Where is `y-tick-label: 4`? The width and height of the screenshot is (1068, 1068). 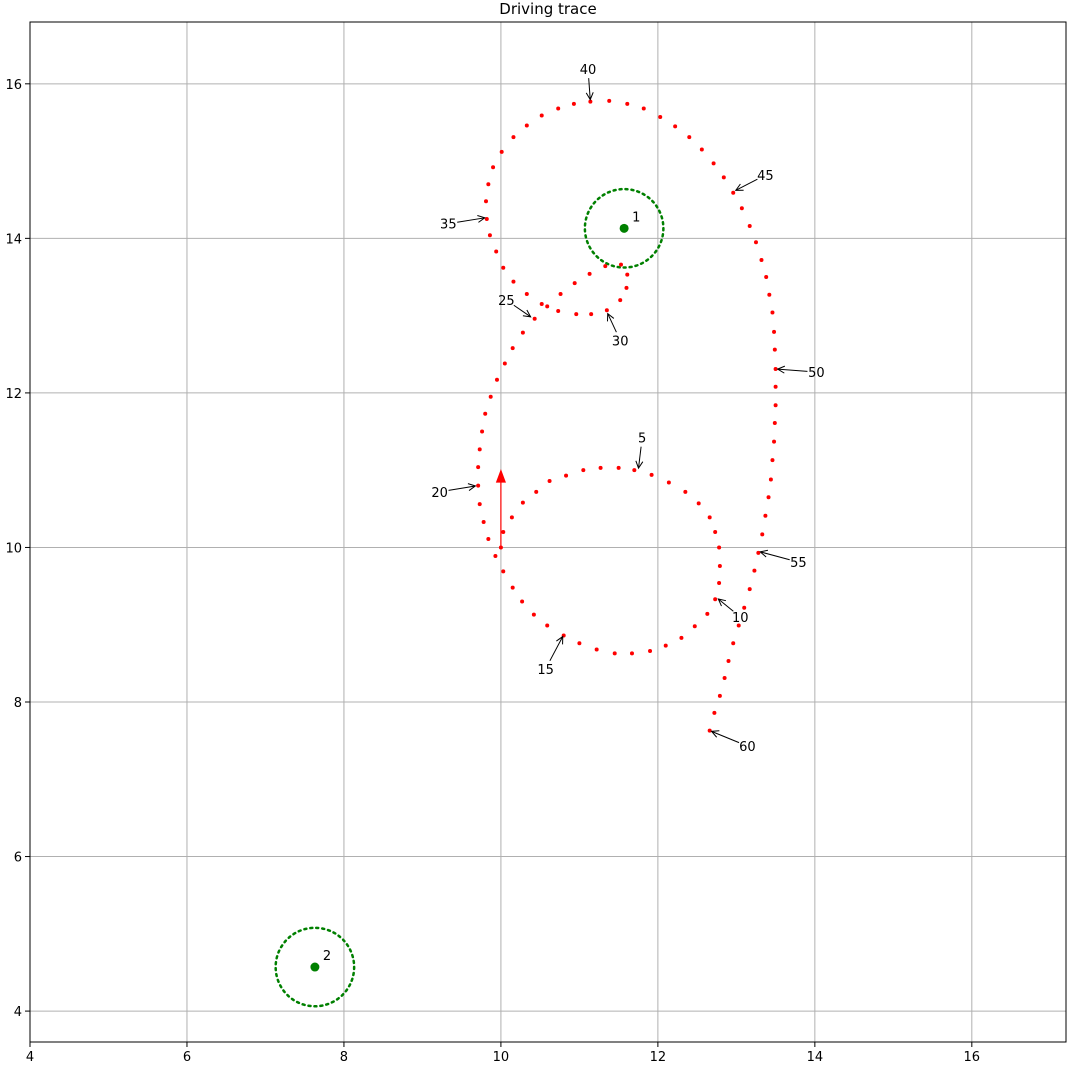 y-tick-label: 4 is located at coordinates (18, 1012).